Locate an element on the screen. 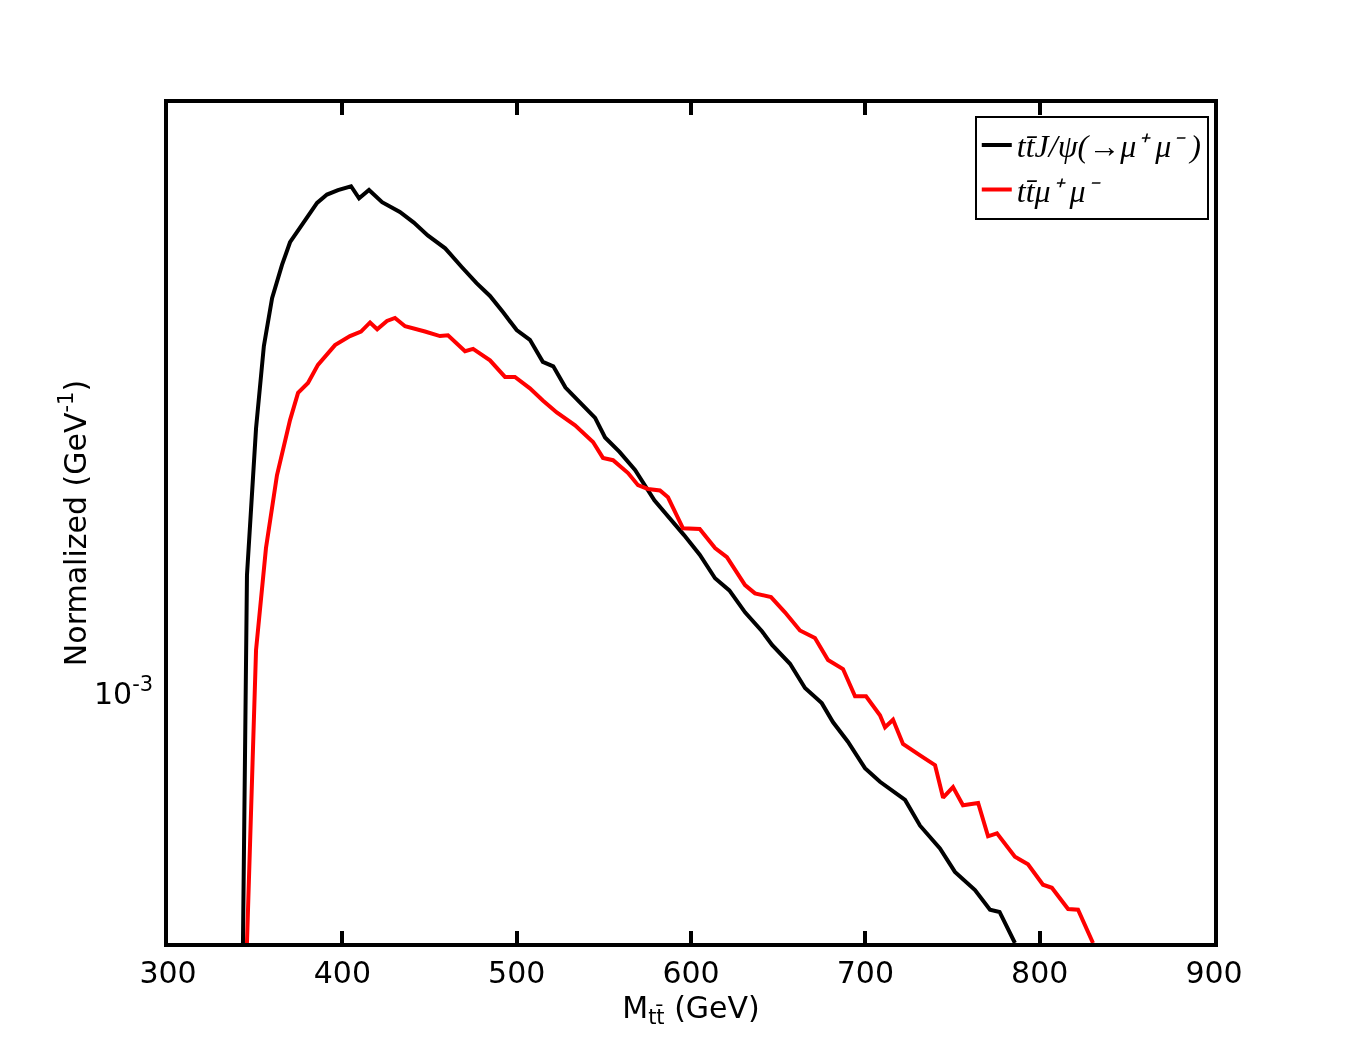  legend-label: tt̄J/ψ(→μ⁺ μ⁻ ) is located at coordinates (1108, 146).